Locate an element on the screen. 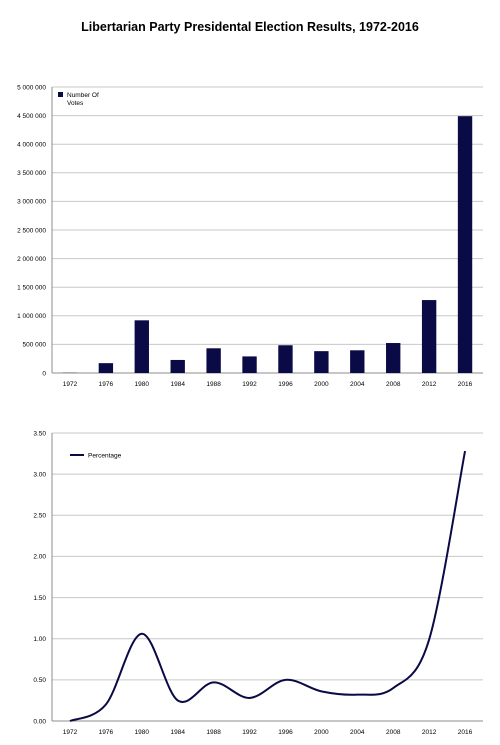  y-tick-label: 4 000 000 is located at coordinates (31, 145).